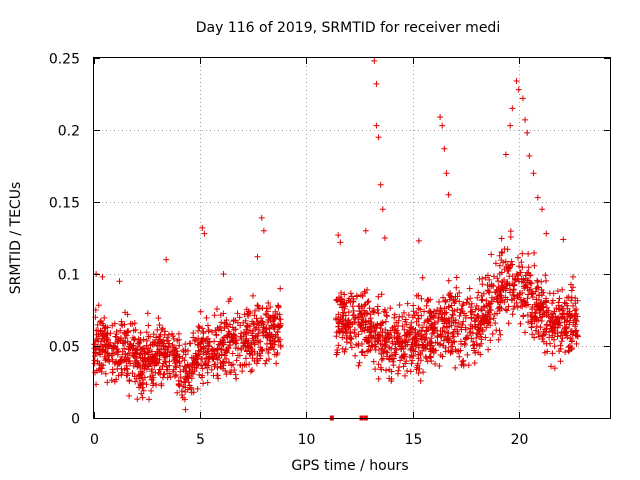 The height and width of the screenshot is (480, 640). Describe the element at coordinates (16, 238) in the screenshot. I see `y-axis-label: SRMTID / TECUs` at that location.